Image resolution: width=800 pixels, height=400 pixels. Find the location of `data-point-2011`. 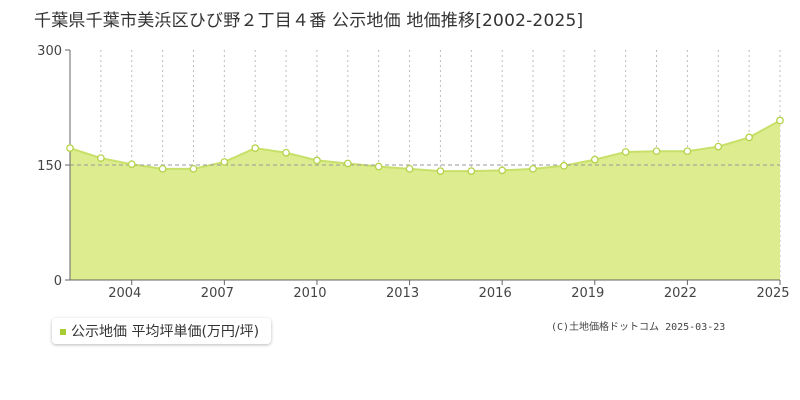

data-point-2011 is located at coordinates (347, 163).